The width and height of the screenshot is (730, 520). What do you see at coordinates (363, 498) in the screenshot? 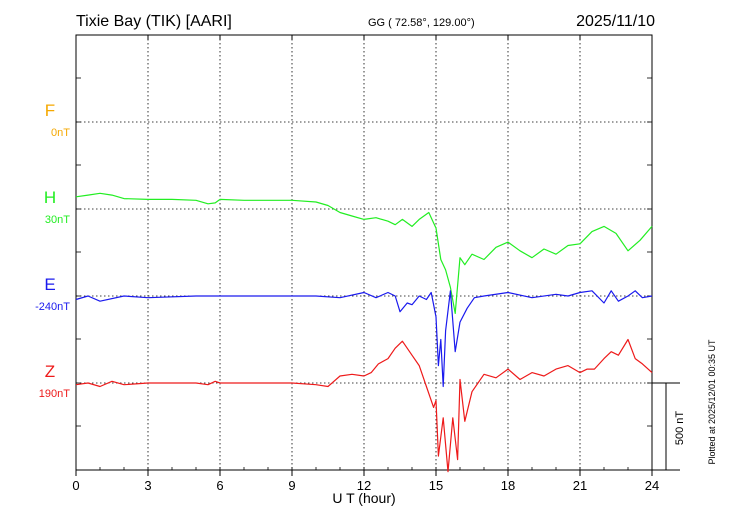
I see `x-axis-label: U T (hour)` at bounding box center [363, 498].